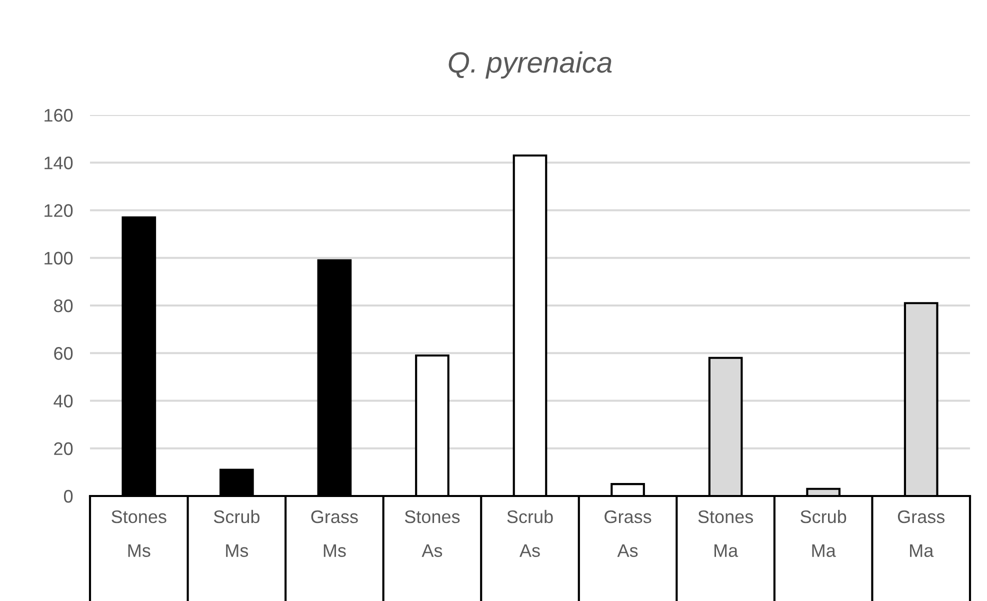  Describe the element at coordinates (432, 533) in the screenshot. I see `x-tick-label: Stones As` at that location.